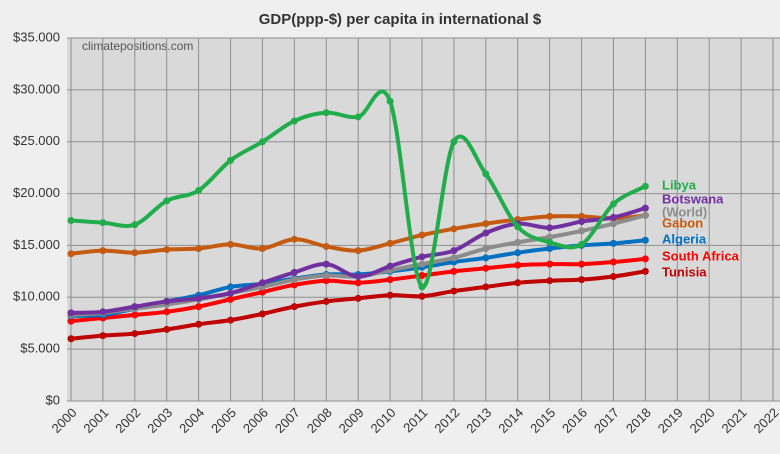 The image size is (780, 454). I want to click on legend-label: (World), so click(684, 211).